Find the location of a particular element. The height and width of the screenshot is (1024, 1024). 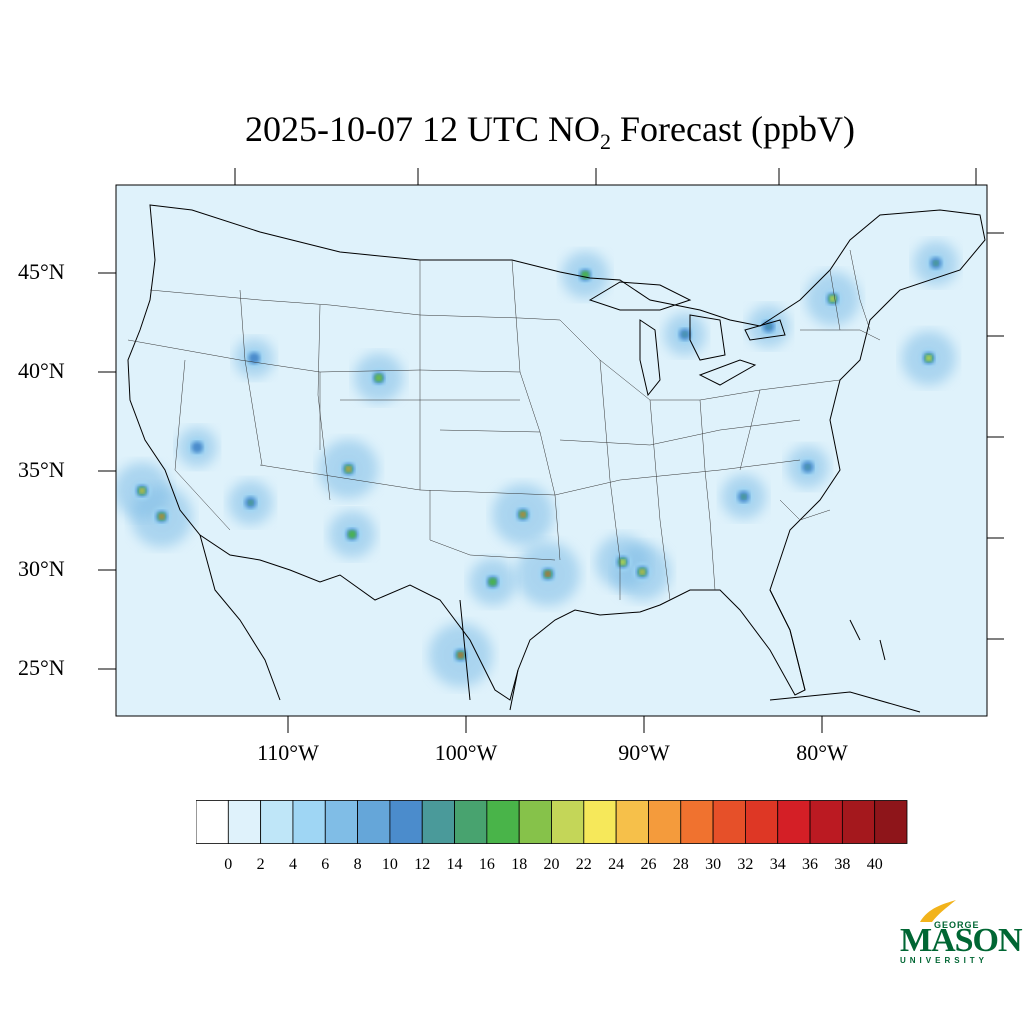

florida-peninsula is located at coordinates (787, 640).